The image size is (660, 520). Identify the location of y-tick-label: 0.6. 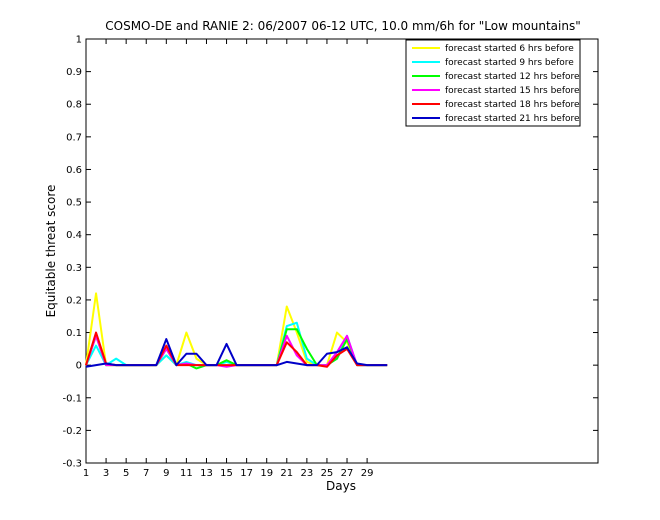
(74, 170).